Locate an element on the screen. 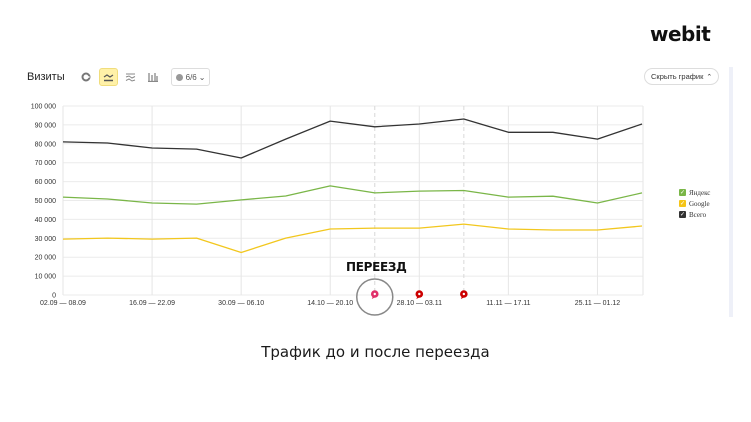 The width and height of the screenshot is (751, 422). comment-bubble-icon is located at coordinates (179, 77).